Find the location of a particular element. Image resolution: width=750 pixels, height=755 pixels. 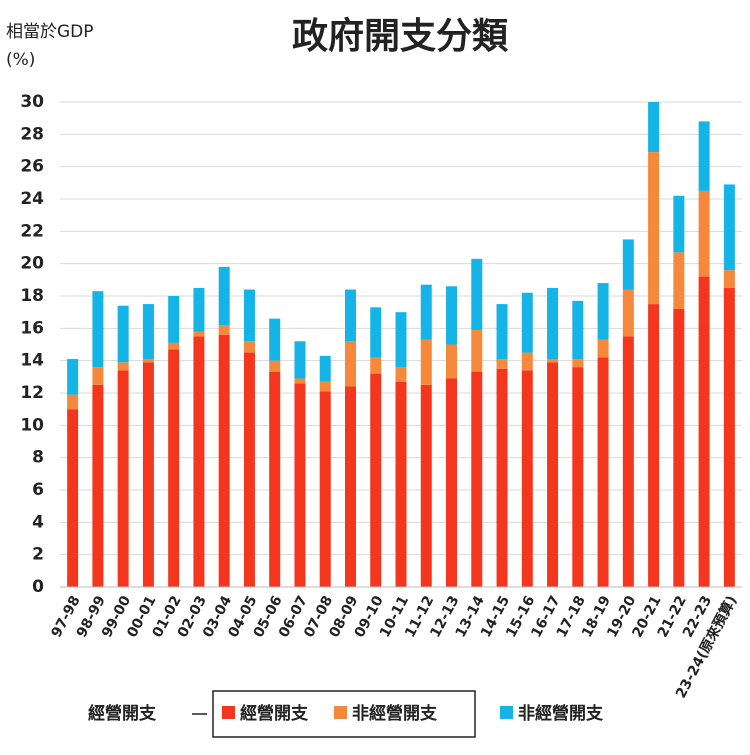

y-tick-label: 28 is located at coordinates (32, 134).